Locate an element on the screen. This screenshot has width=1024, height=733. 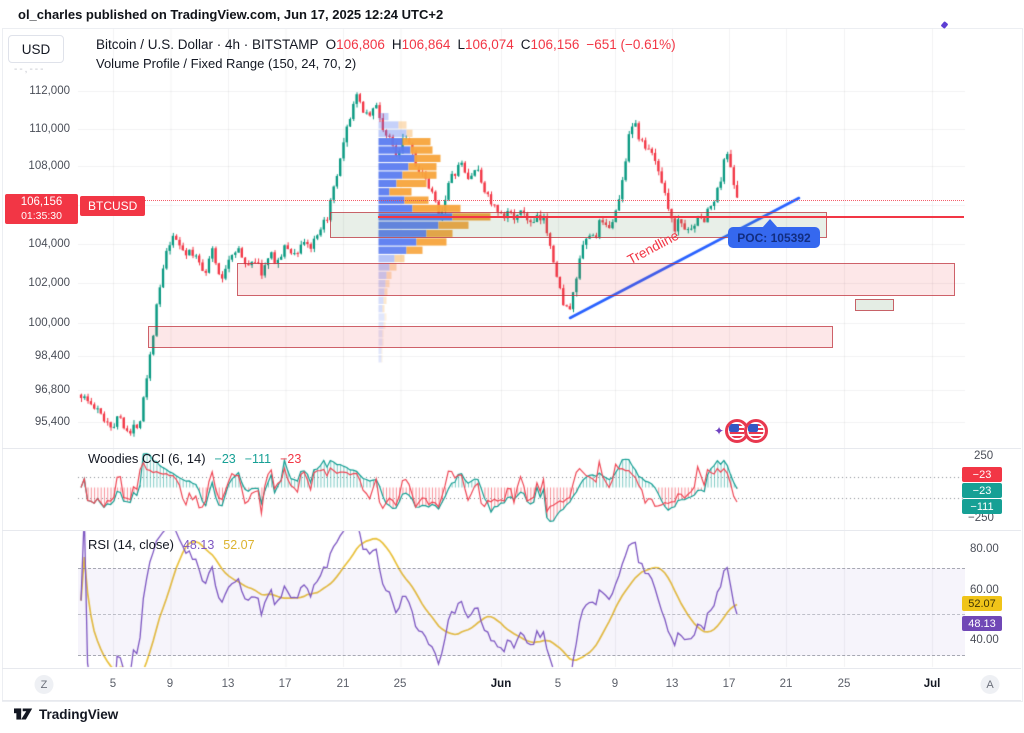
price-axis-label: 102,000 is located at coordinates (49, 282).